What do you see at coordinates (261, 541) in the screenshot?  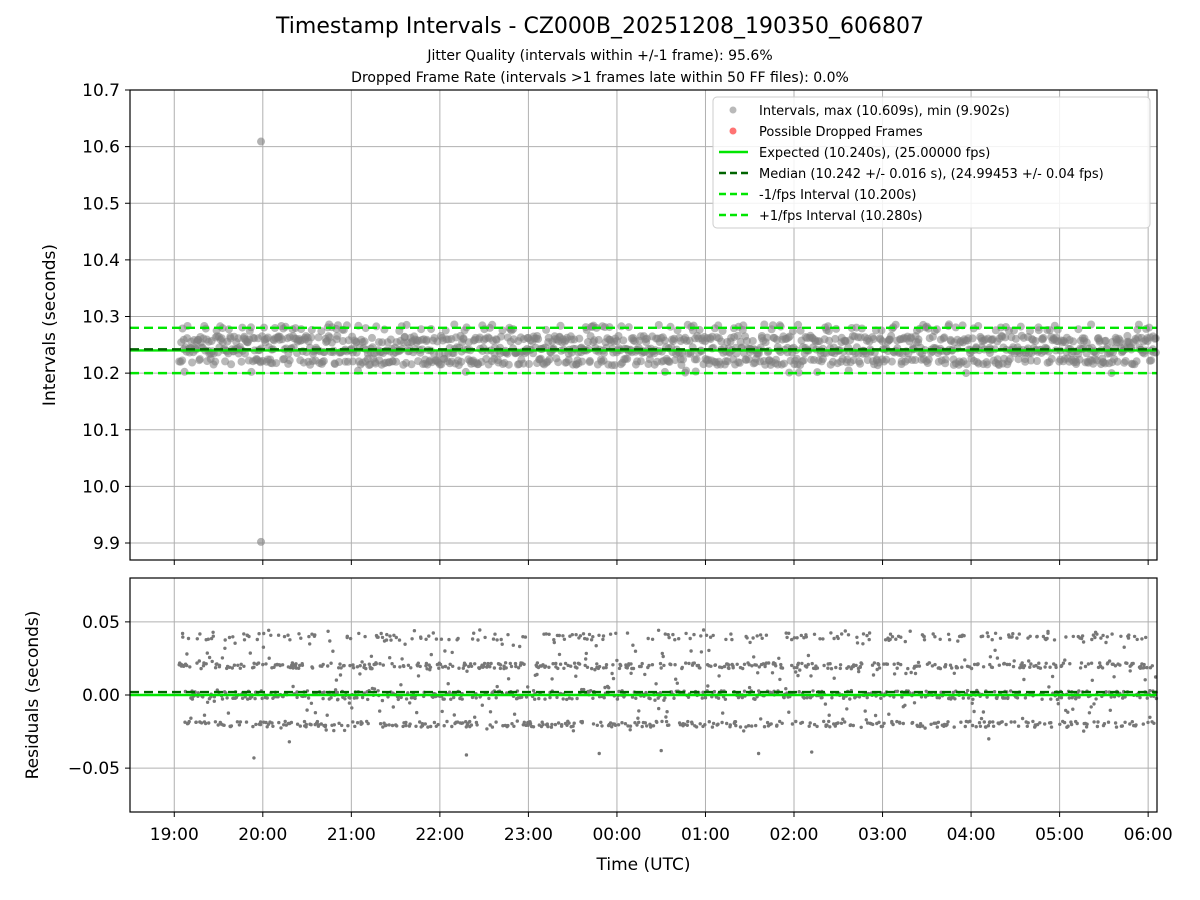 I see `interval-outlier-point` at bounding box center [261, 541].